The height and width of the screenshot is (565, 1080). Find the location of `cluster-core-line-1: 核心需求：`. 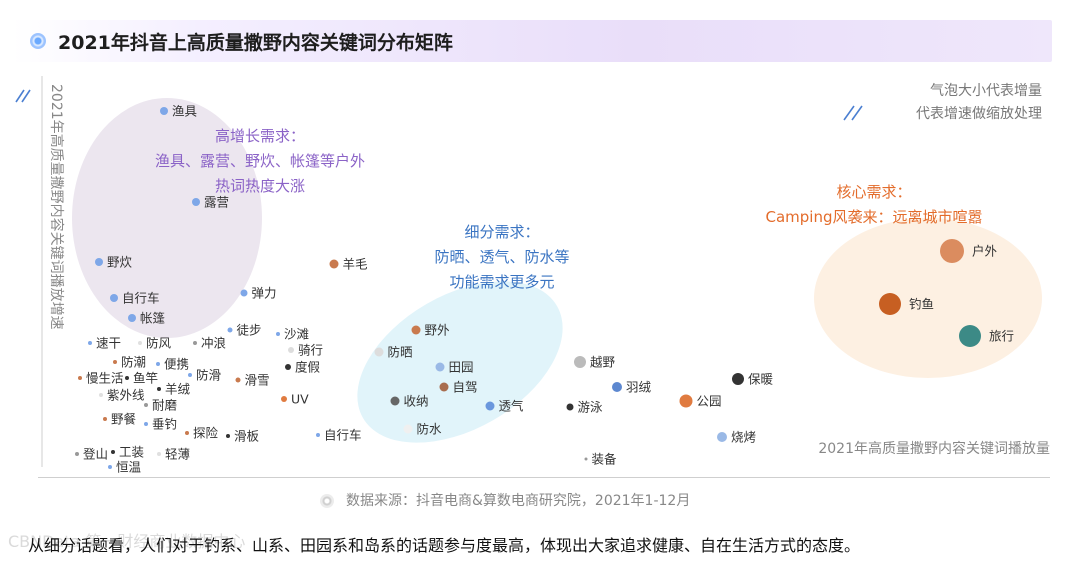

cluster-core-line-1: 核心需求： is located at coordinates (873, 192).